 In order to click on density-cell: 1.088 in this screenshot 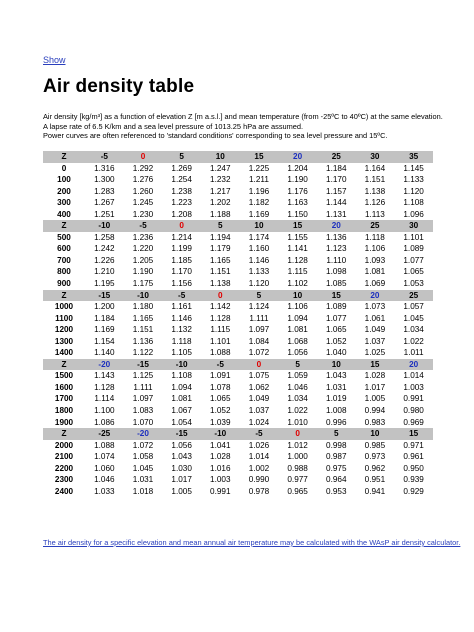, I will do `click(104, 445)`.